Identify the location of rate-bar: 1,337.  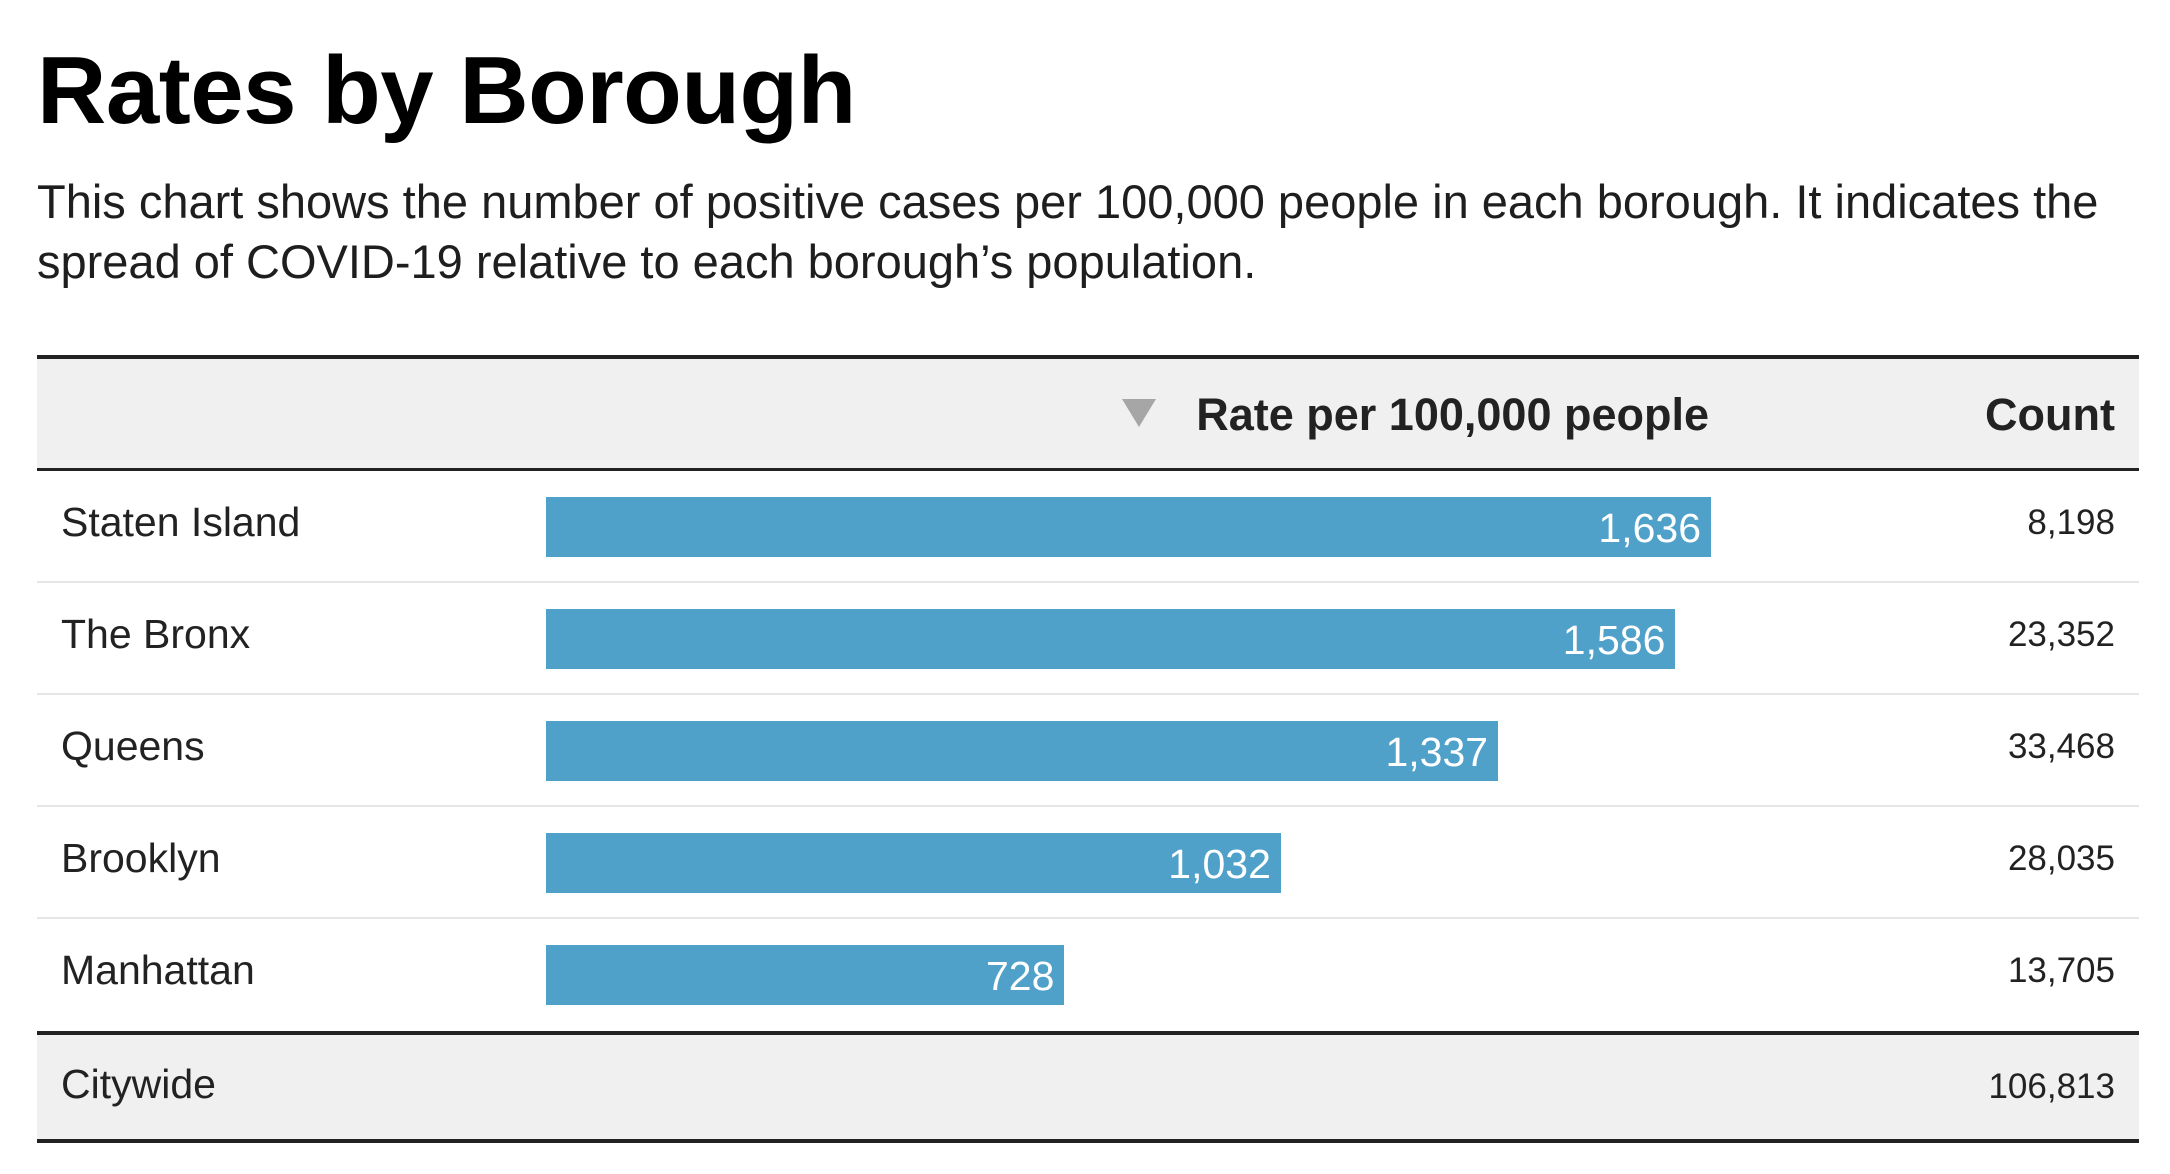
(1022, 751).